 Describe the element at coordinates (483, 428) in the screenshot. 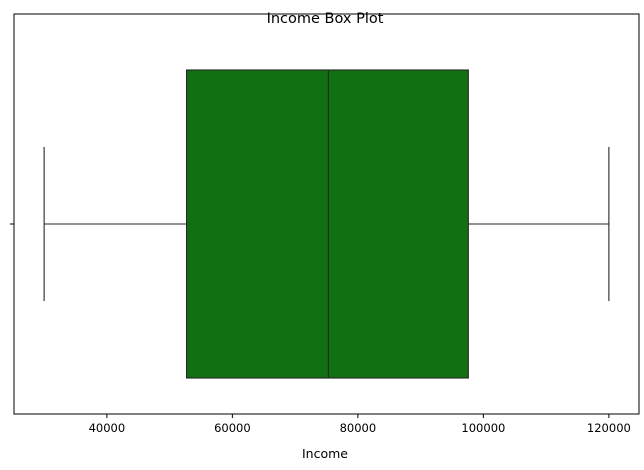

I see `x-tick-label: 100000` at that location.